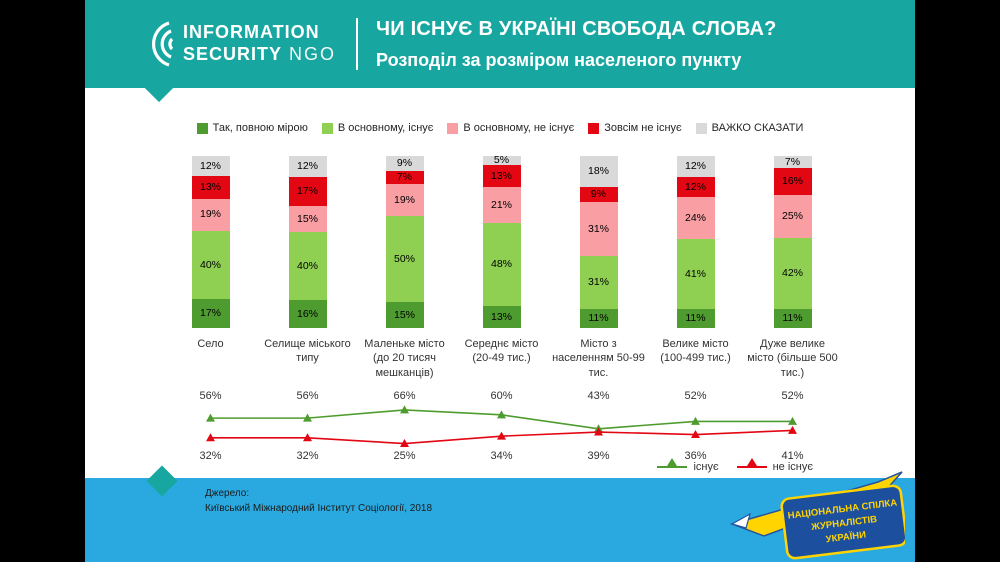  I want to click on bar-segment-value: 18%, so click(598, 171).